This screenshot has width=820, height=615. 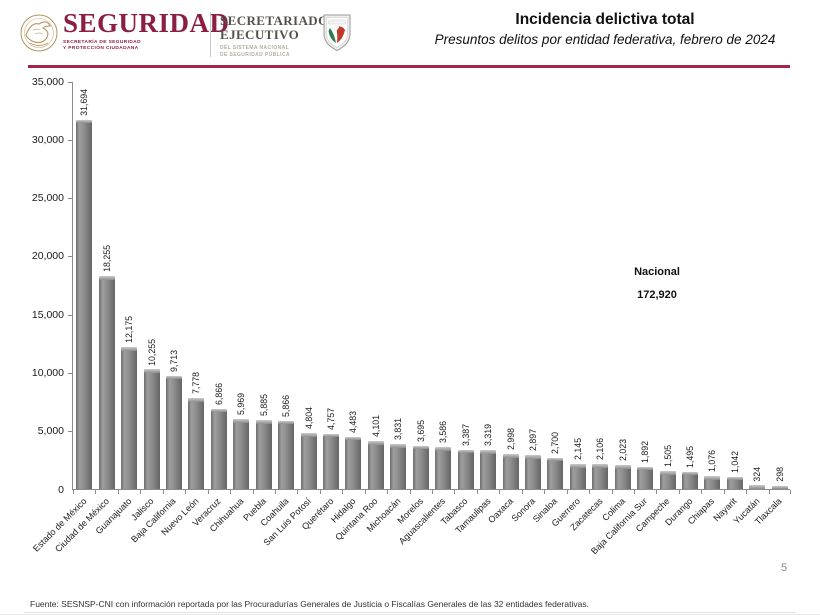 What do you see at coordinates (398, 429) in the screenshot?
I see `bar-value-label: 3,831` at bounding box center [398, 429].